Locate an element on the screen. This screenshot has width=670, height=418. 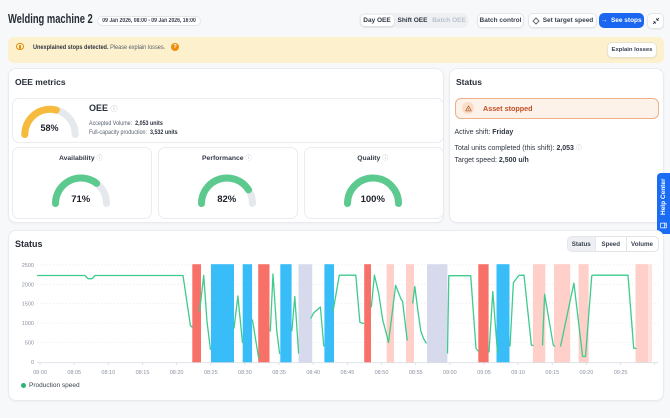
svg-text: 08:10 is located at coordinates (108, 373).